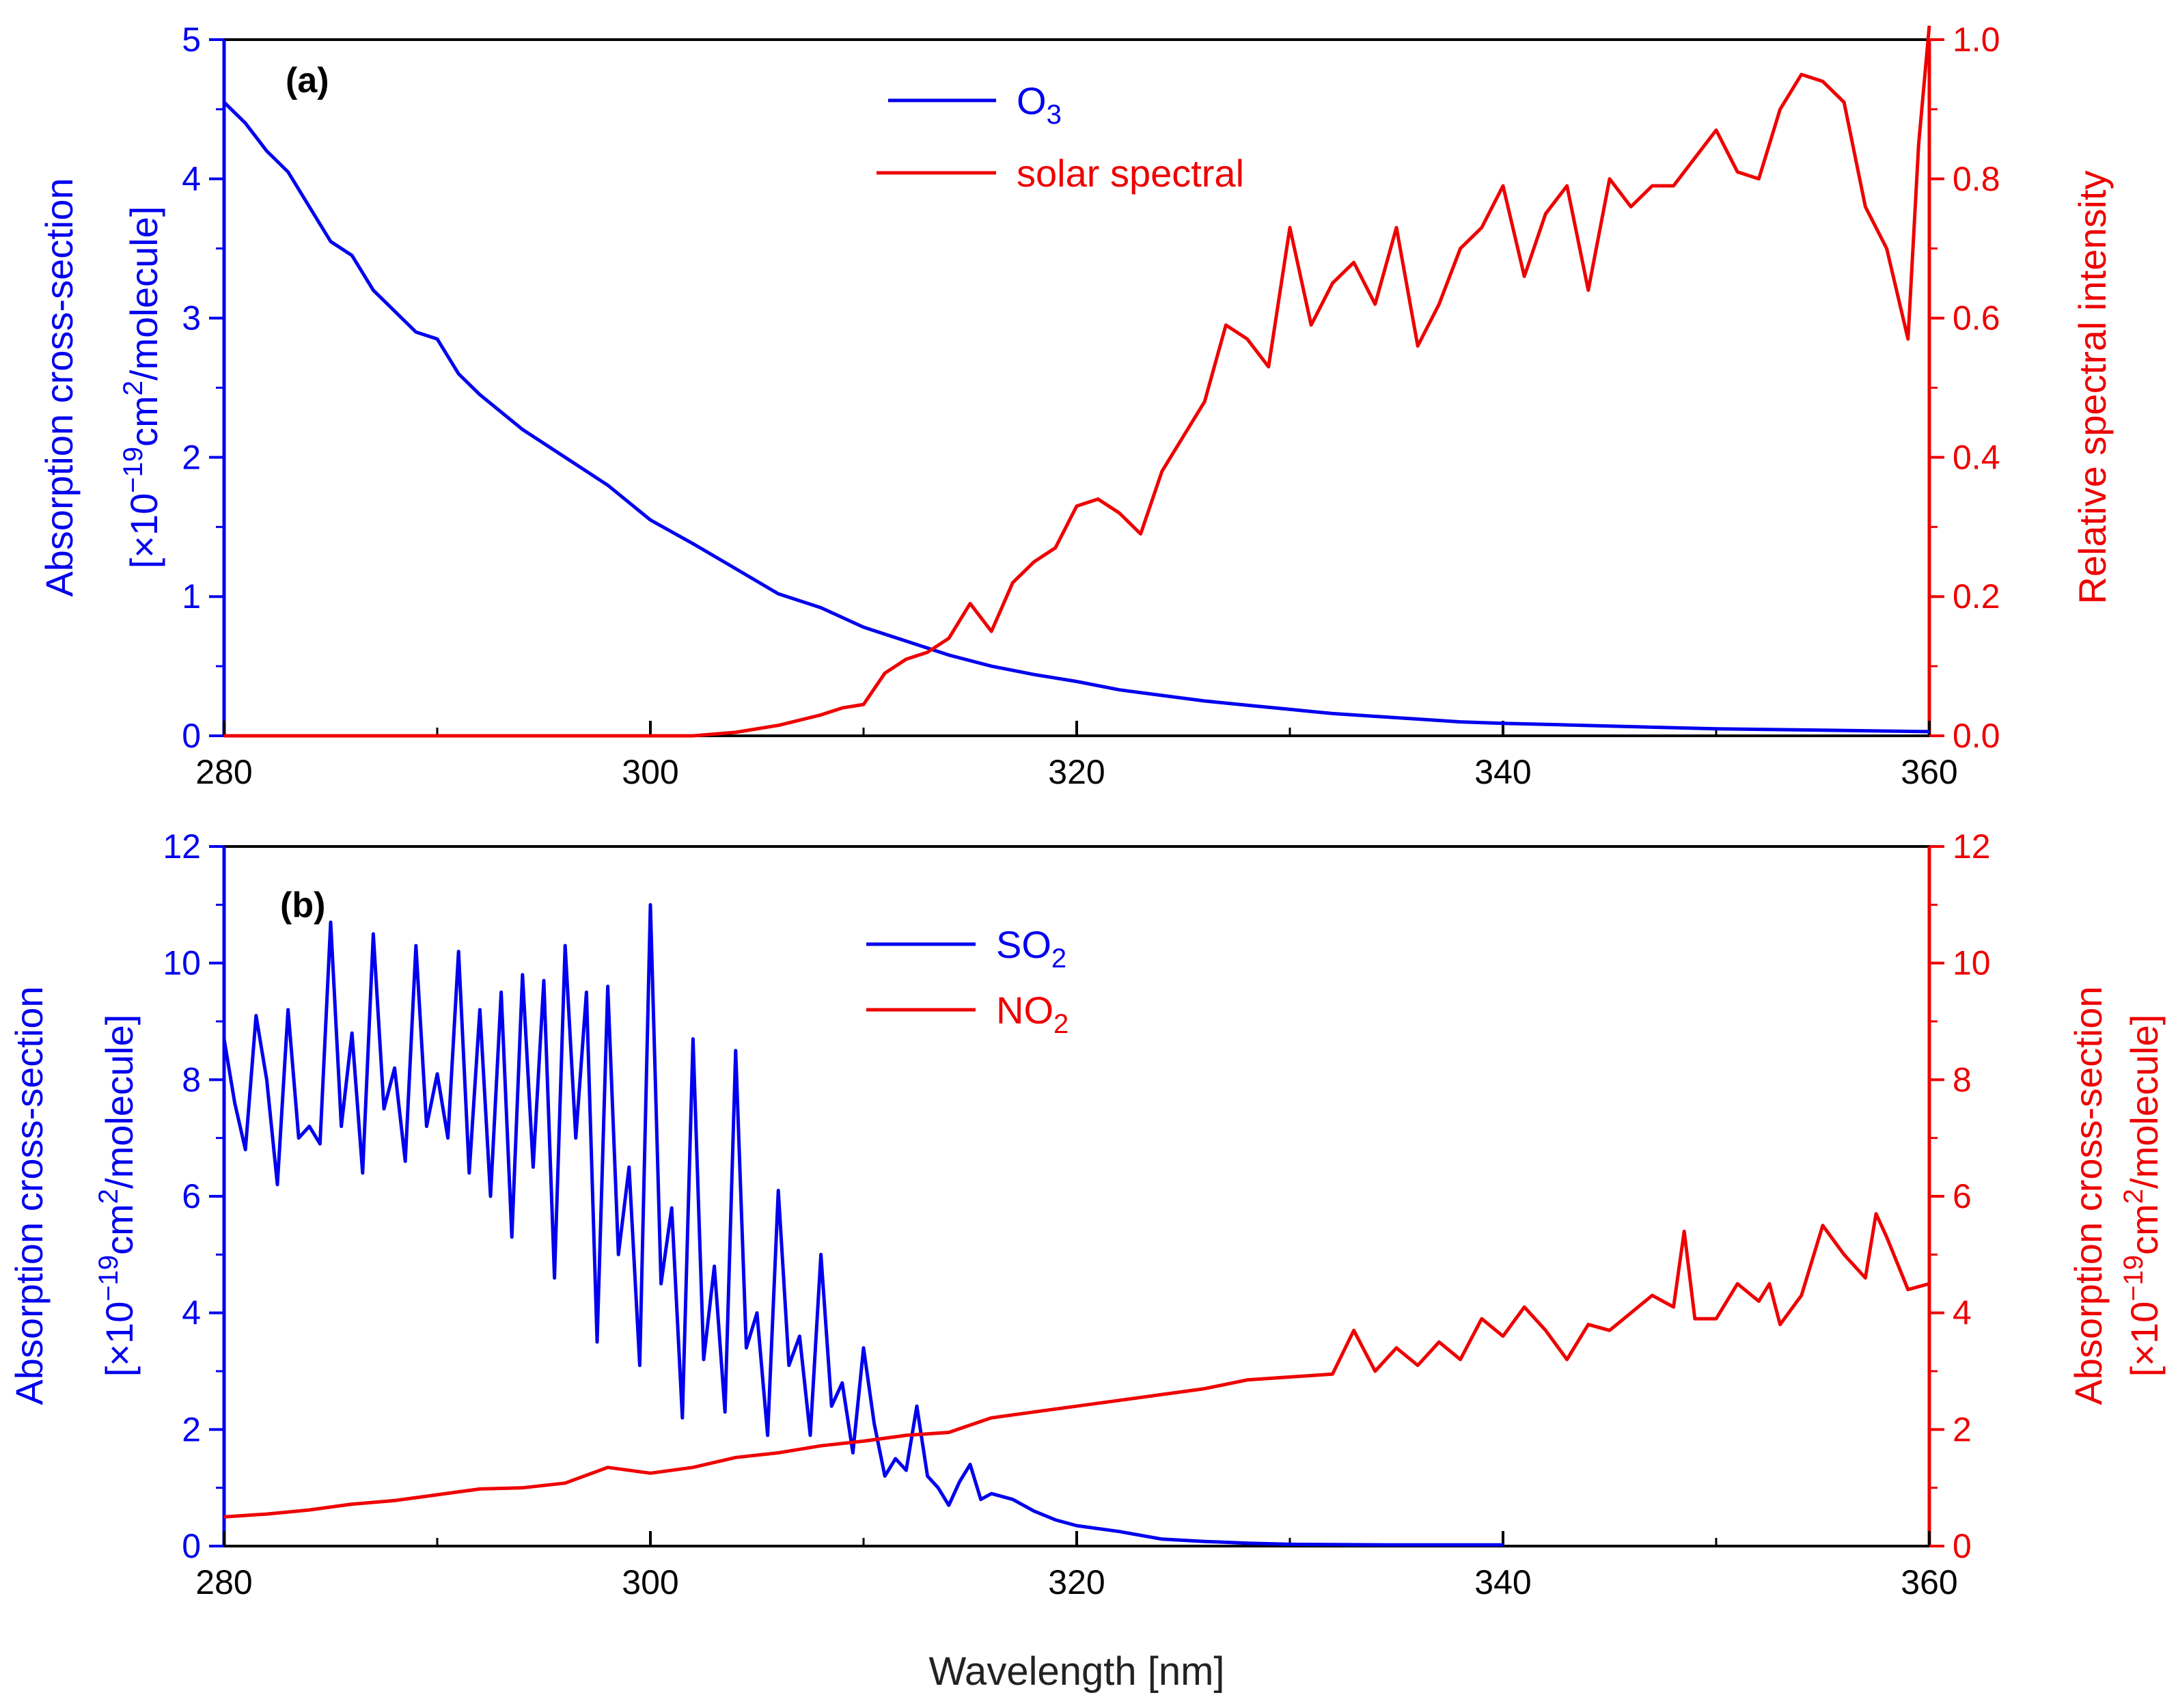 This screenshot has height=1708, width=2178. Describe the element at coordinates (1503, 772) in the screenshot. I see `x-tick-label-a-3: 340` at that location.